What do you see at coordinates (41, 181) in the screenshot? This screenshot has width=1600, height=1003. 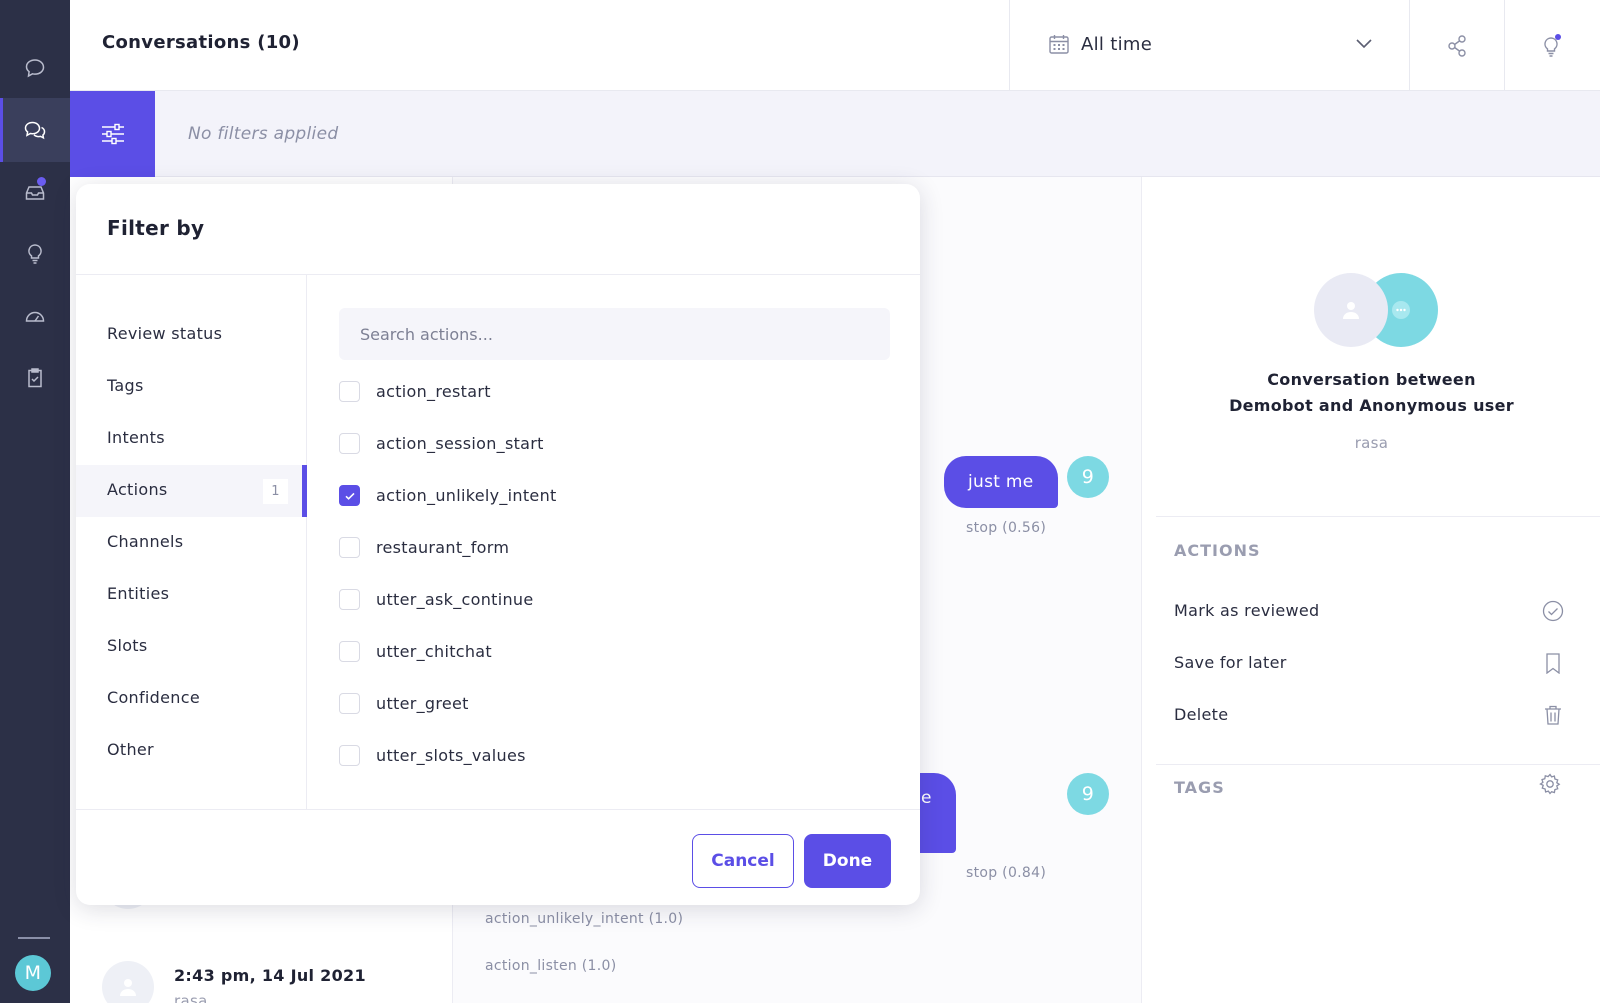 I see `notification-dot` at bounding box center [41, 181].